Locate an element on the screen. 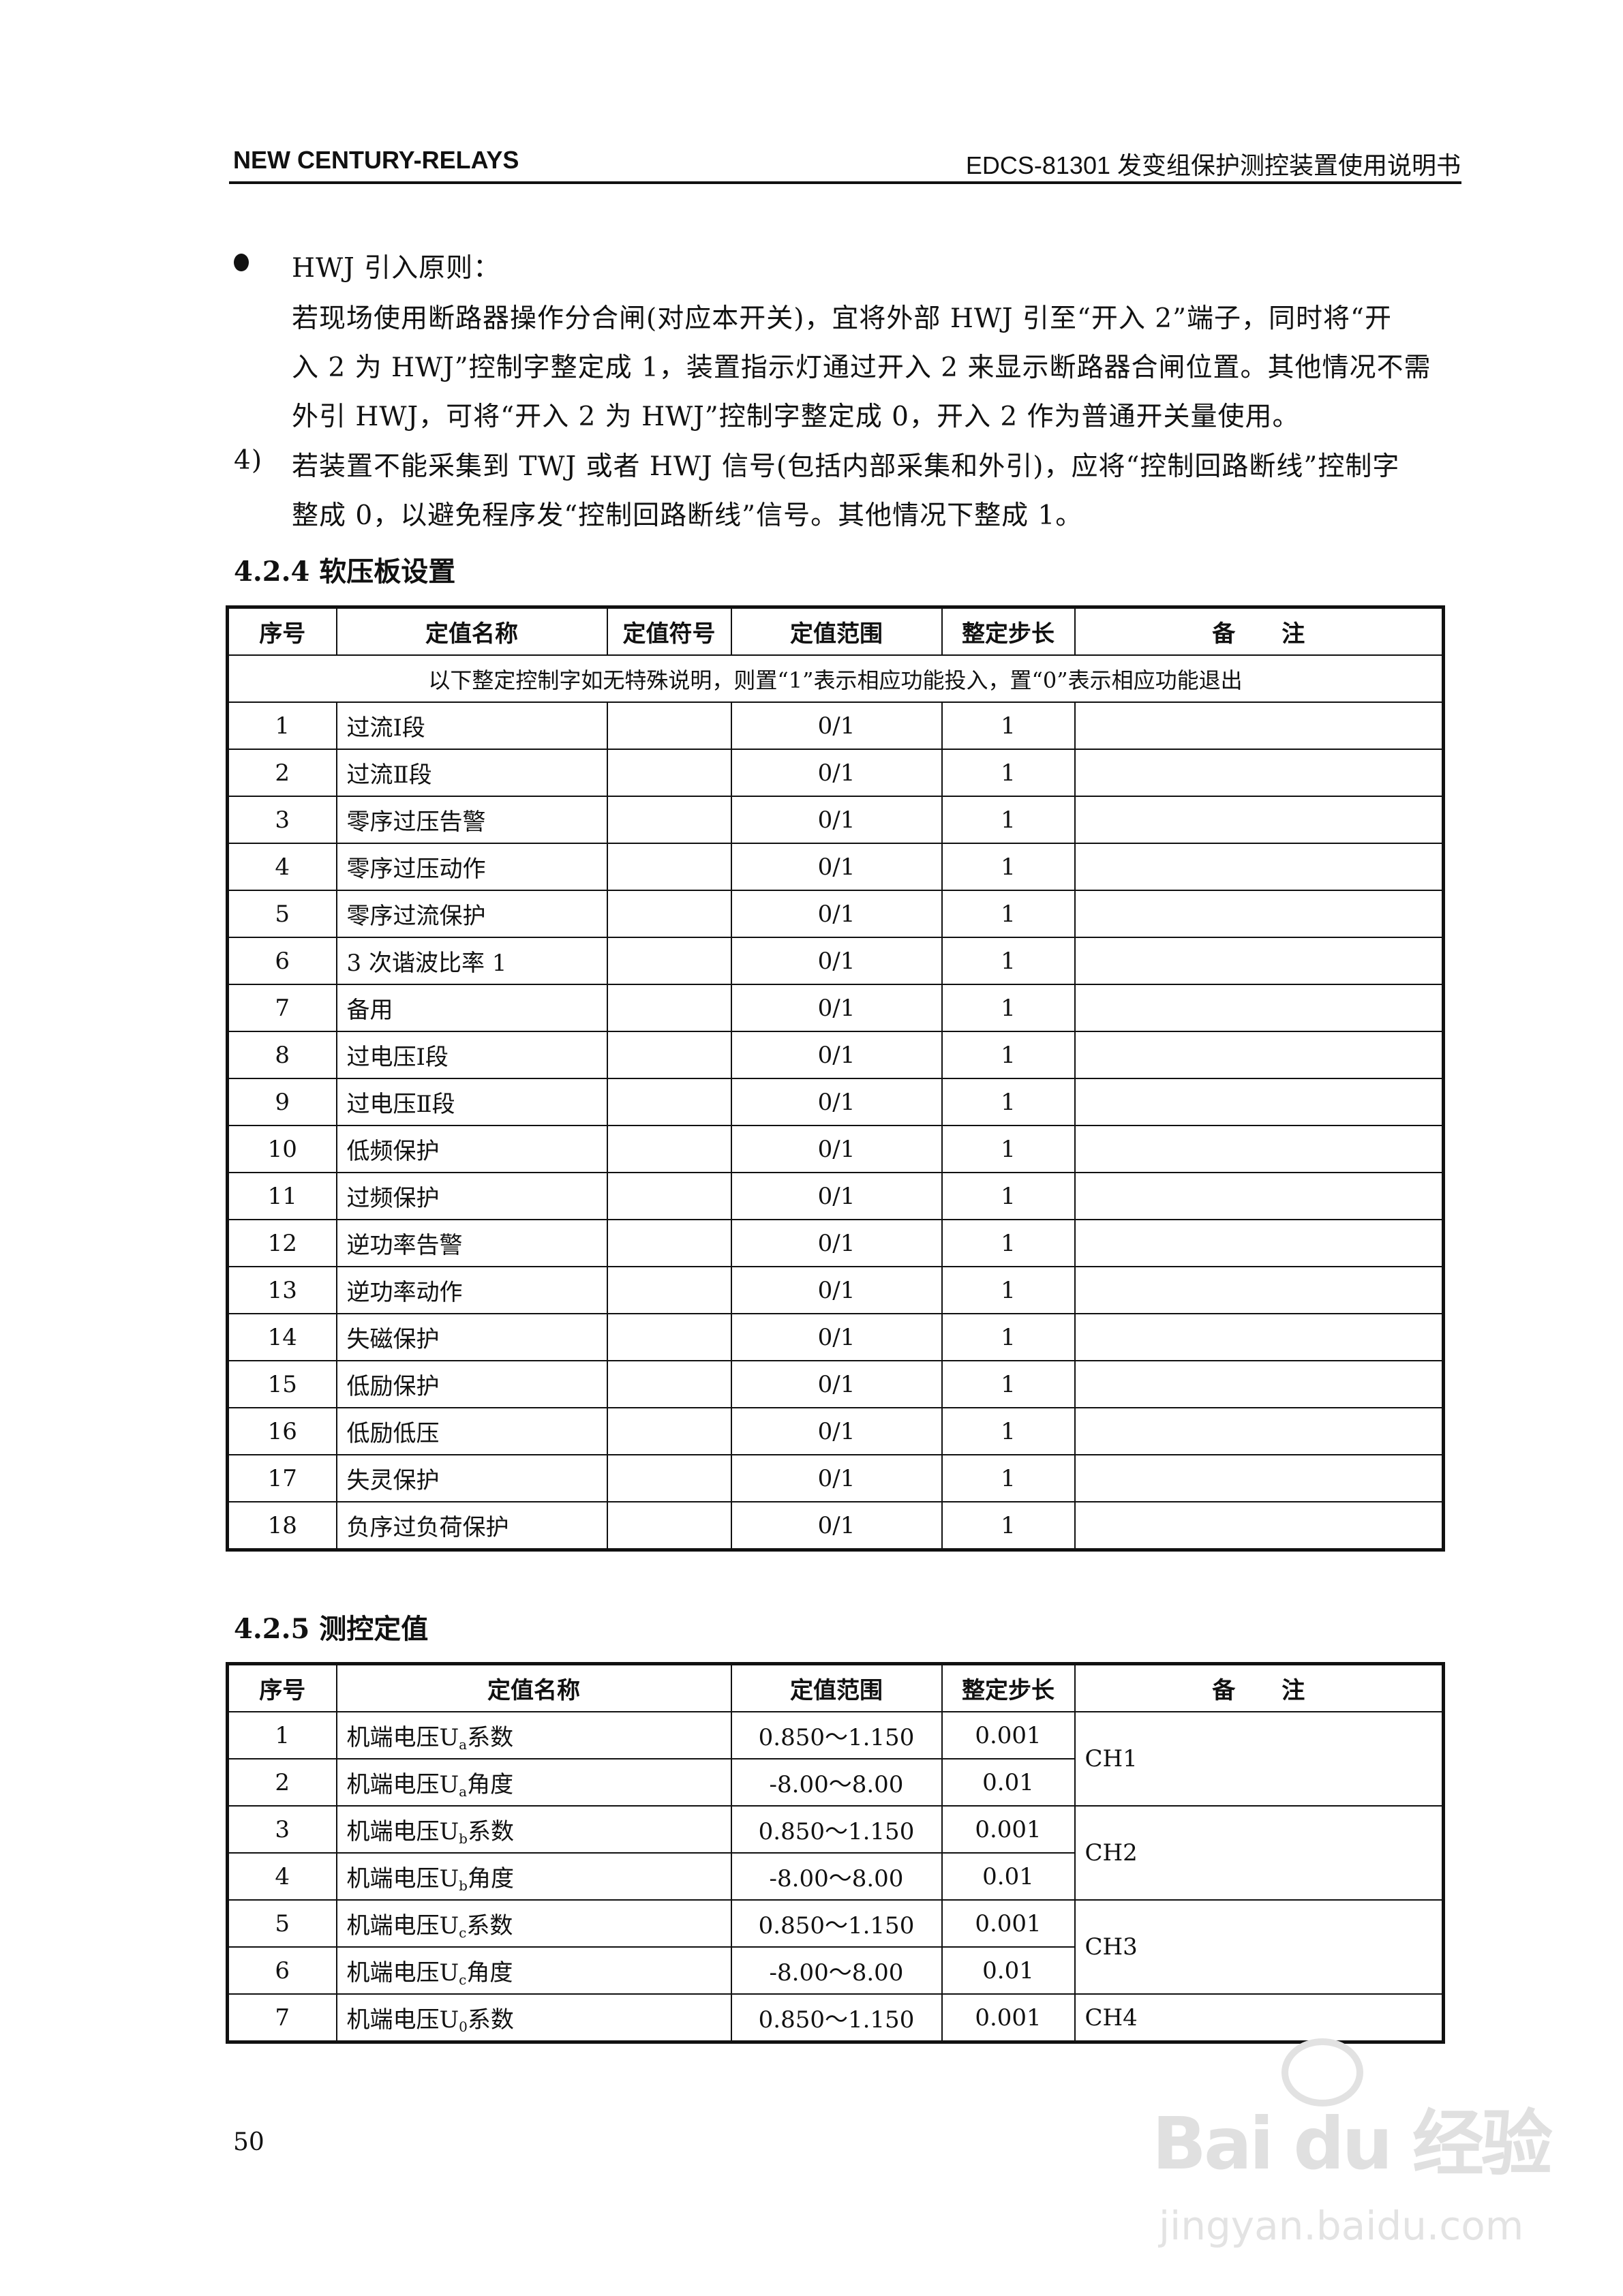 Image resolution: width=1623 pixels, height=2296 pixels. setting-name: 低励低压 is located at coordinates (471, 1431).